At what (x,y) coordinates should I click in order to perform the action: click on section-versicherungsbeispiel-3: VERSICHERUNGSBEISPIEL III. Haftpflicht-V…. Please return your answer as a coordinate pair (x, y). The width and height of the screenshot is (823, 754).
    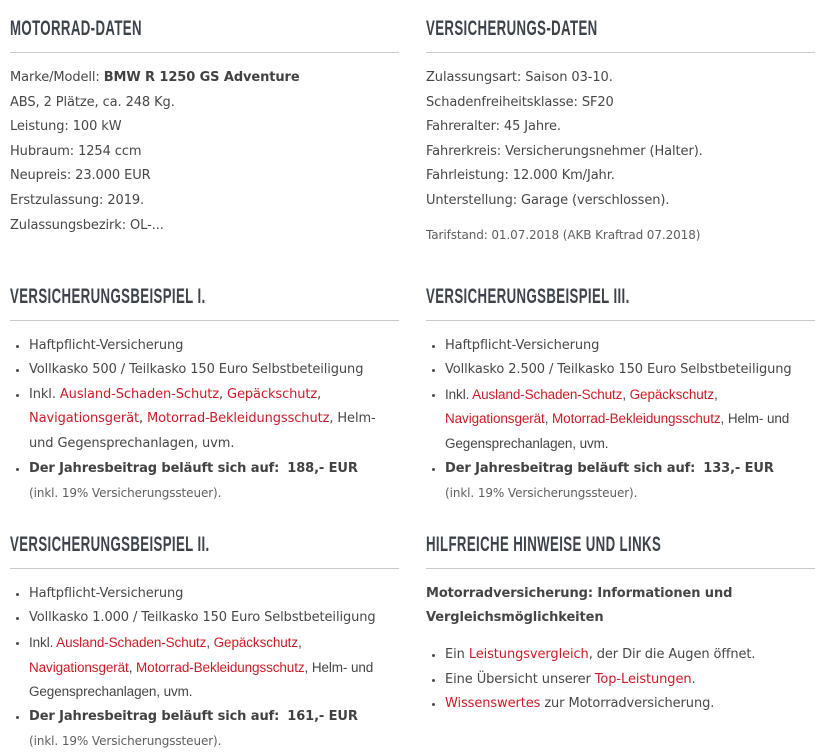
    Looking at the image, I should click on (620, 395).